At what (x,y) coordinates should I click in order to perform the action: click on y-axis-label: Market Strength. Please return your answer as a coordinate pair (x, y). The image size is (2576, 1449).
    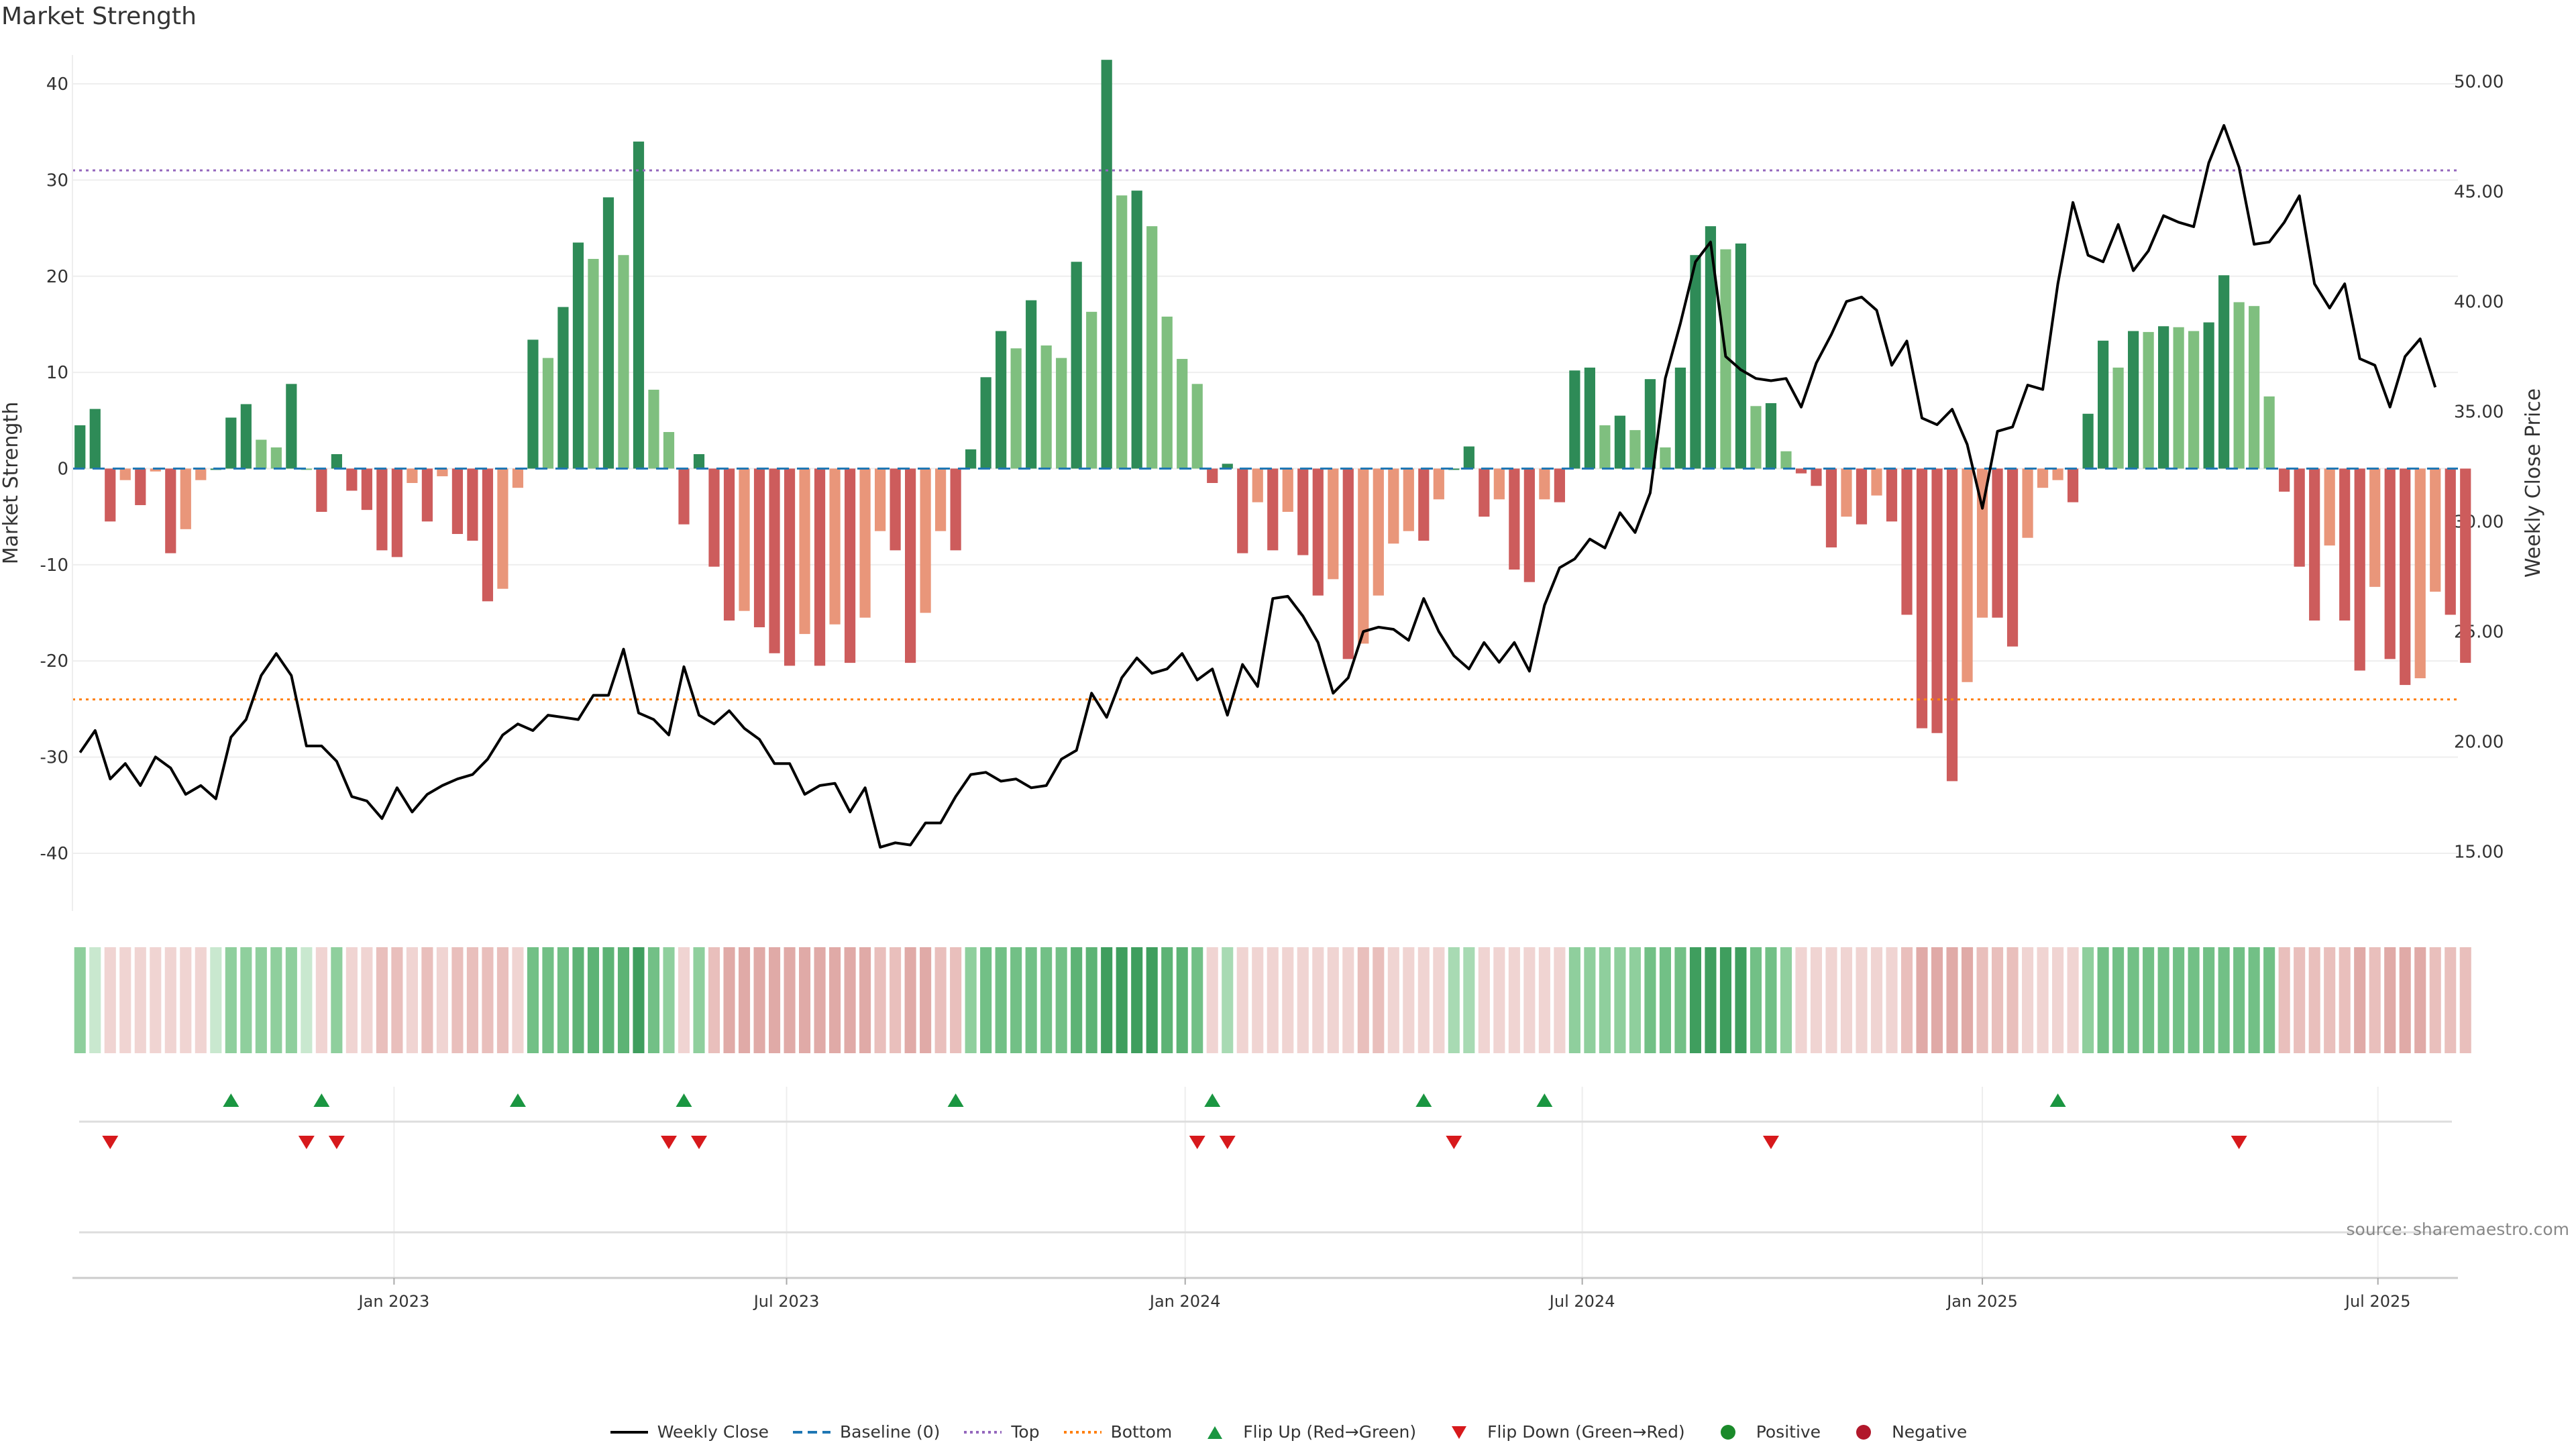
    Looking at the image, I should click on (11, 483).